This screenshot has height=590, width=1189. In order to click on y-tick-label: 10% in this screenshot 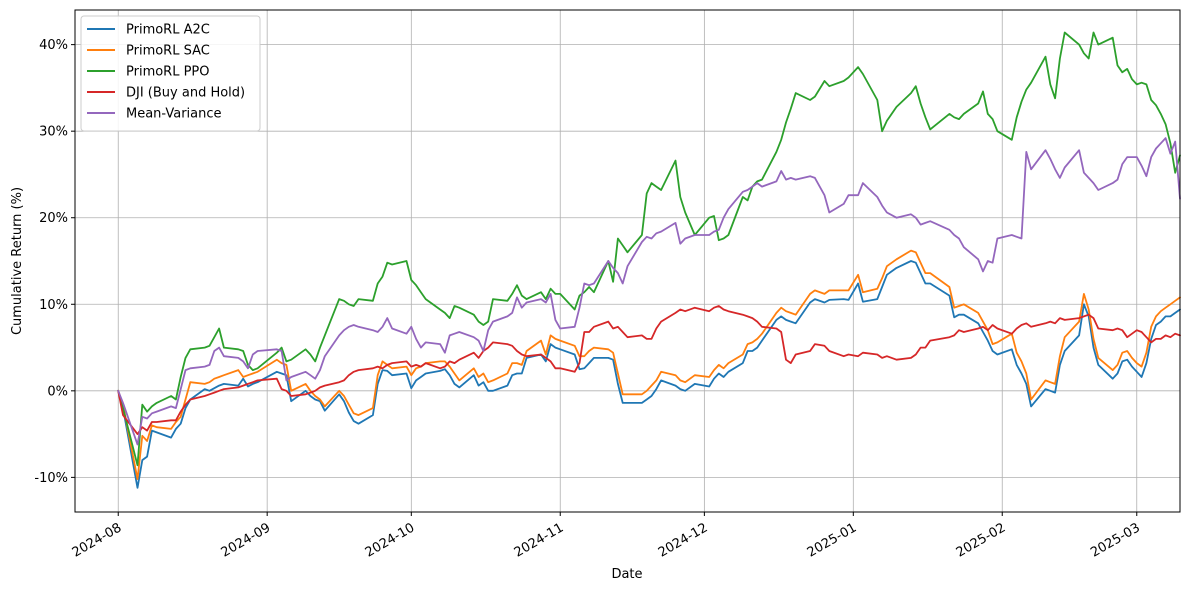, I will do `click(53, 305)`.